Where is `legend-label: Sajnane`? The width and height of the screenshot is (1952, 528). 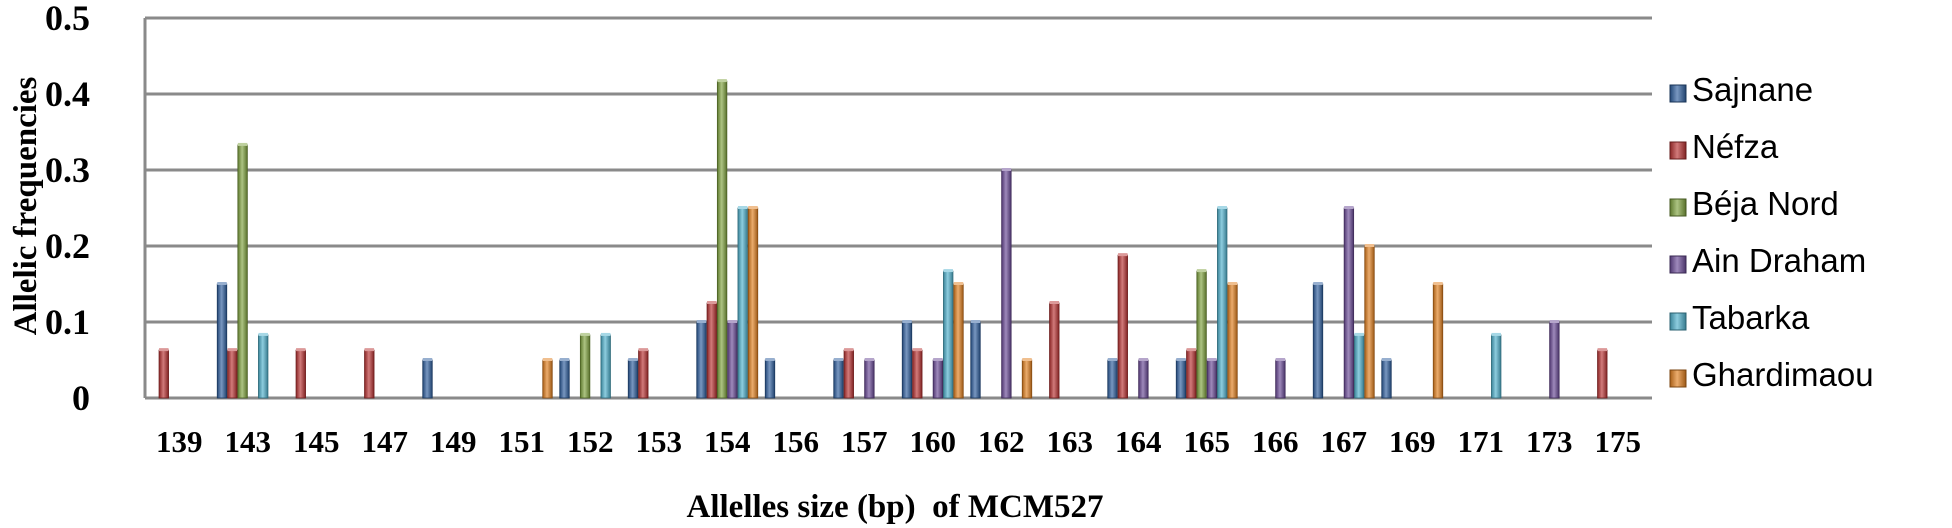 legend-label: Sajnane is located at coordinates (1752, 89).